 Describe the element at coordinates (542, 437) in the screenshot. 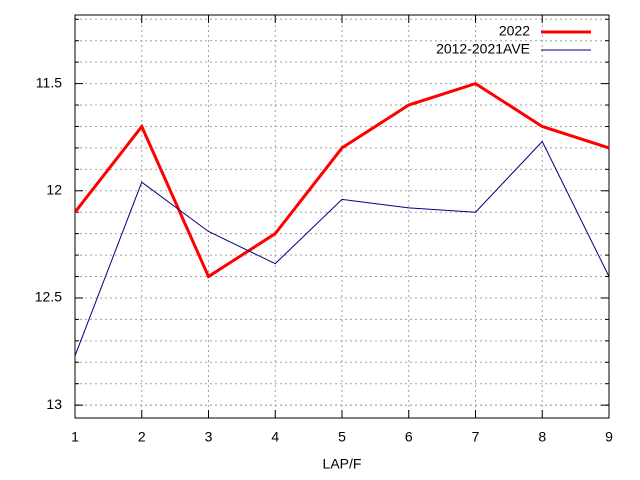

I see `x-tick-label: 8` at that location.